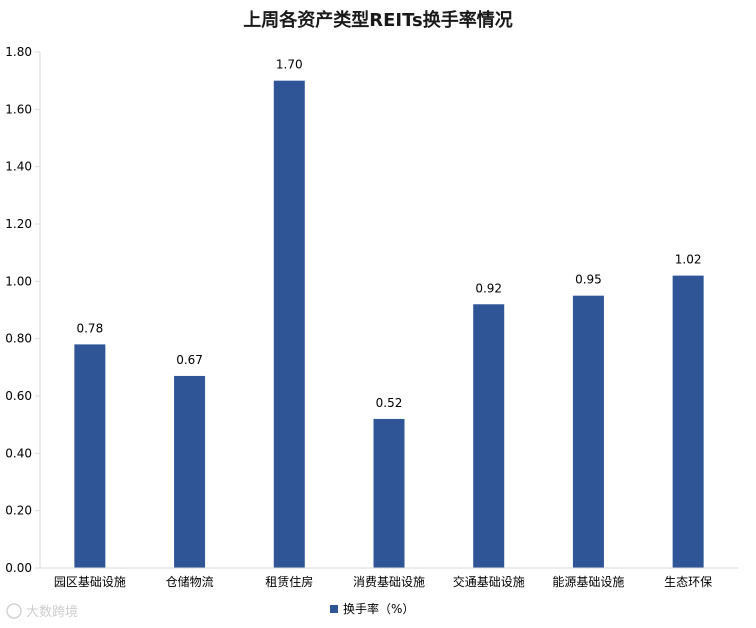  I want to click on data-label: 0.78, so click(89, 328).